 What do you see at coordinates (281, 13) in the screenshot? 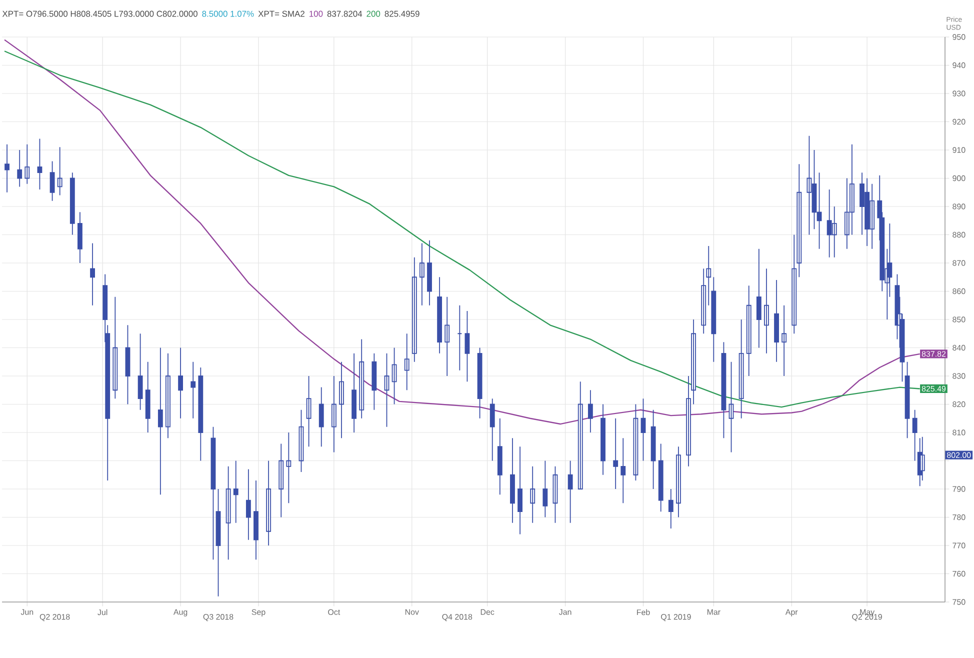
I see `text: XPT= SMA2` at bounding box center [281, 13].